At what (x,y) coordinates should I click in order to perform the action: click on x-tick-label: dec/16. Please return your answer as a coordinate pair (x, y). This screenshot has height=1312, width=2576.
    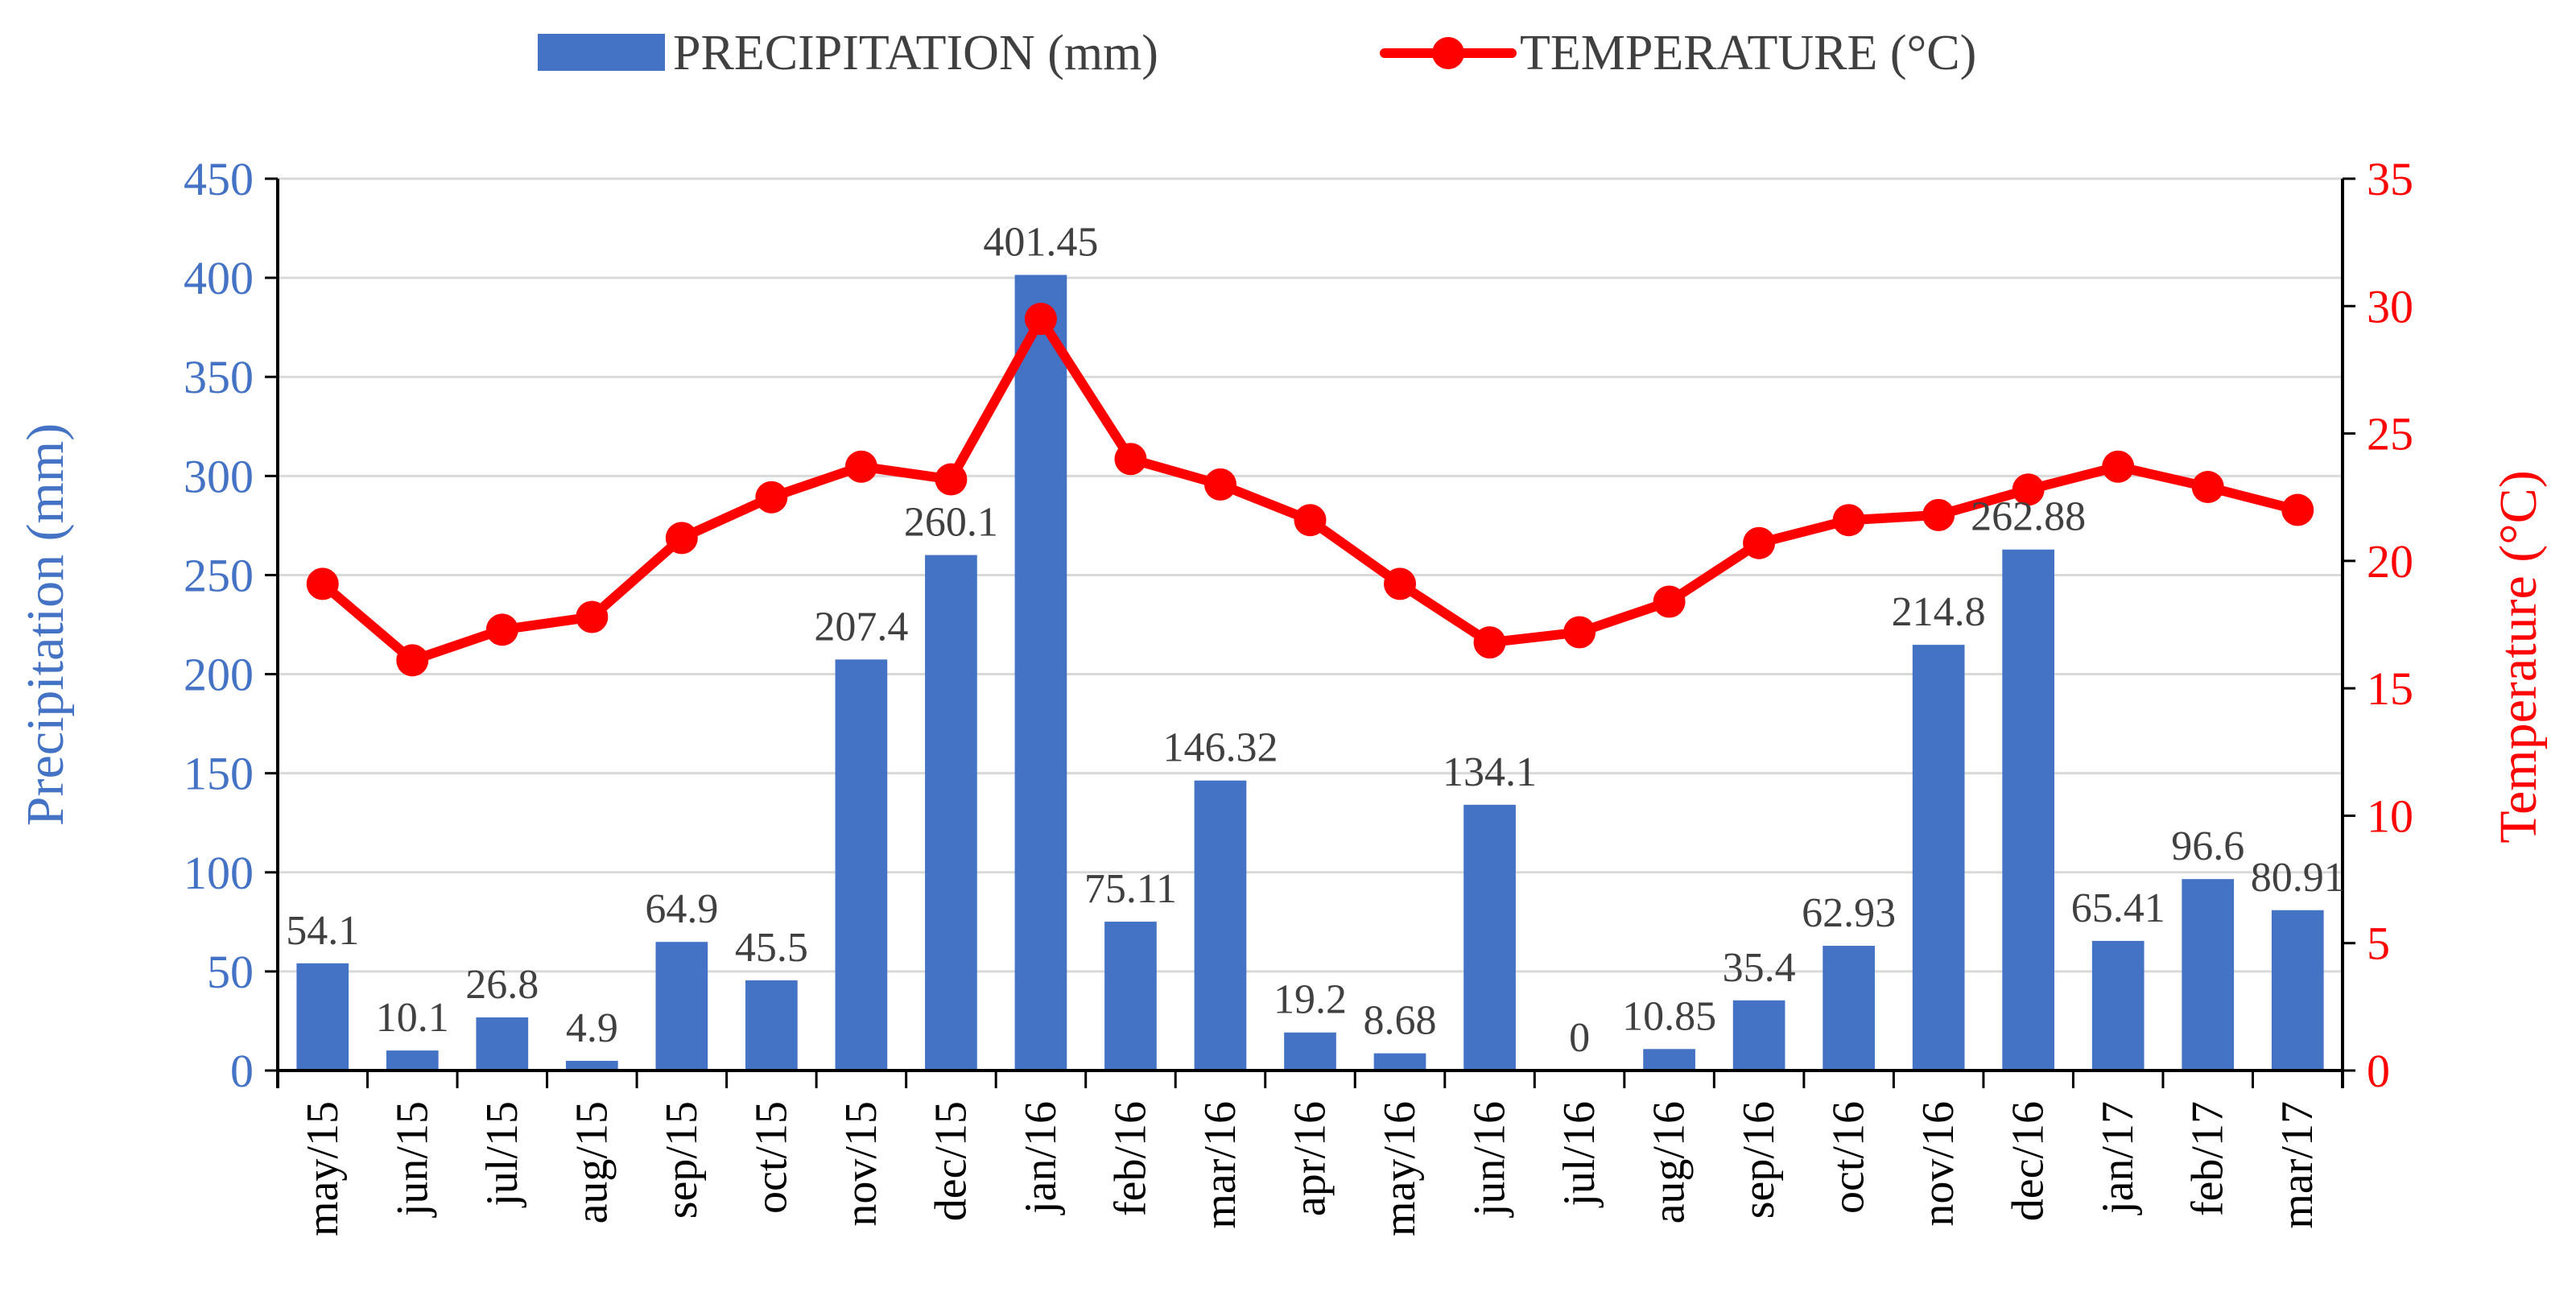
    Looking at the image, I should click on (2029, 1161).